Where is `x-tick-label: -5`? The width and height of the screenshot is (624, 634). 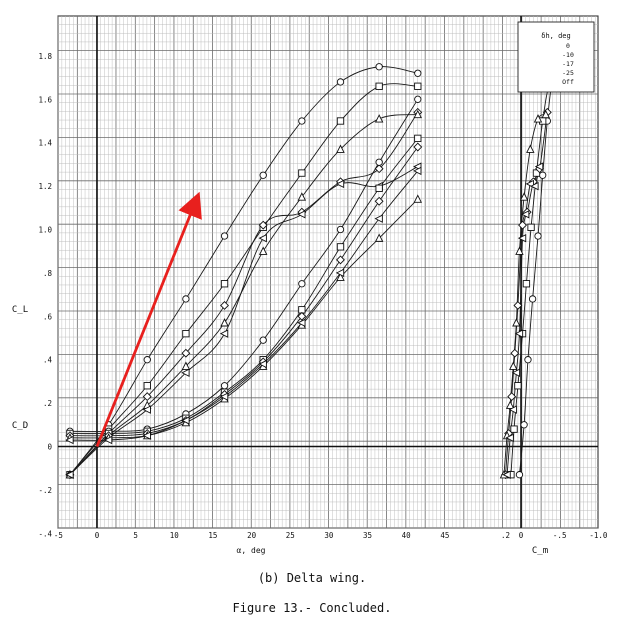
x-tick-label: -5 is located at coordinates (58, 535).